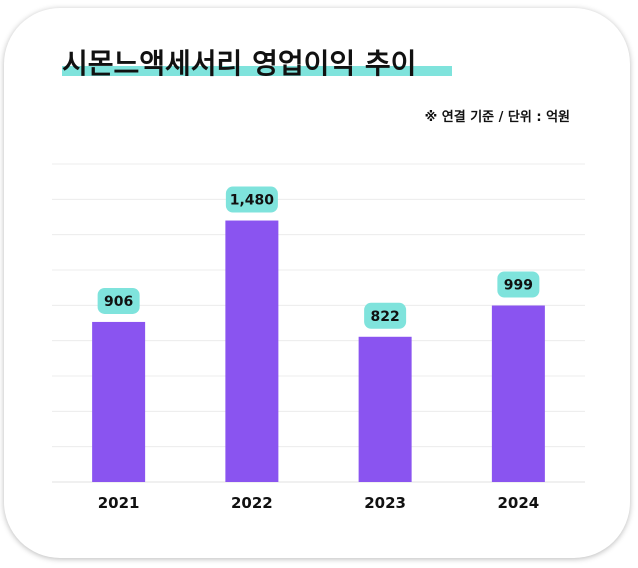 The image size is (638, 568). Describe the element at coordinates (519, 503) in the screenshot. I see `x-tick-label: 2024` at that location.